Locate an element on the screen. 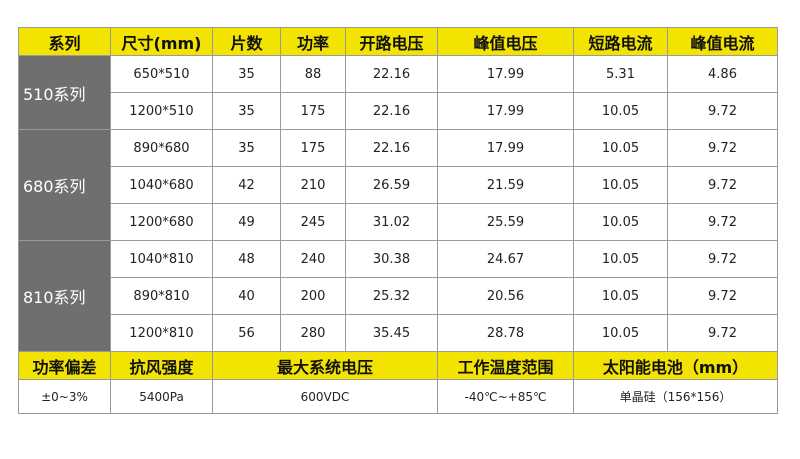  header-cell: 峰值电流 is located at coordinates (722, 41).